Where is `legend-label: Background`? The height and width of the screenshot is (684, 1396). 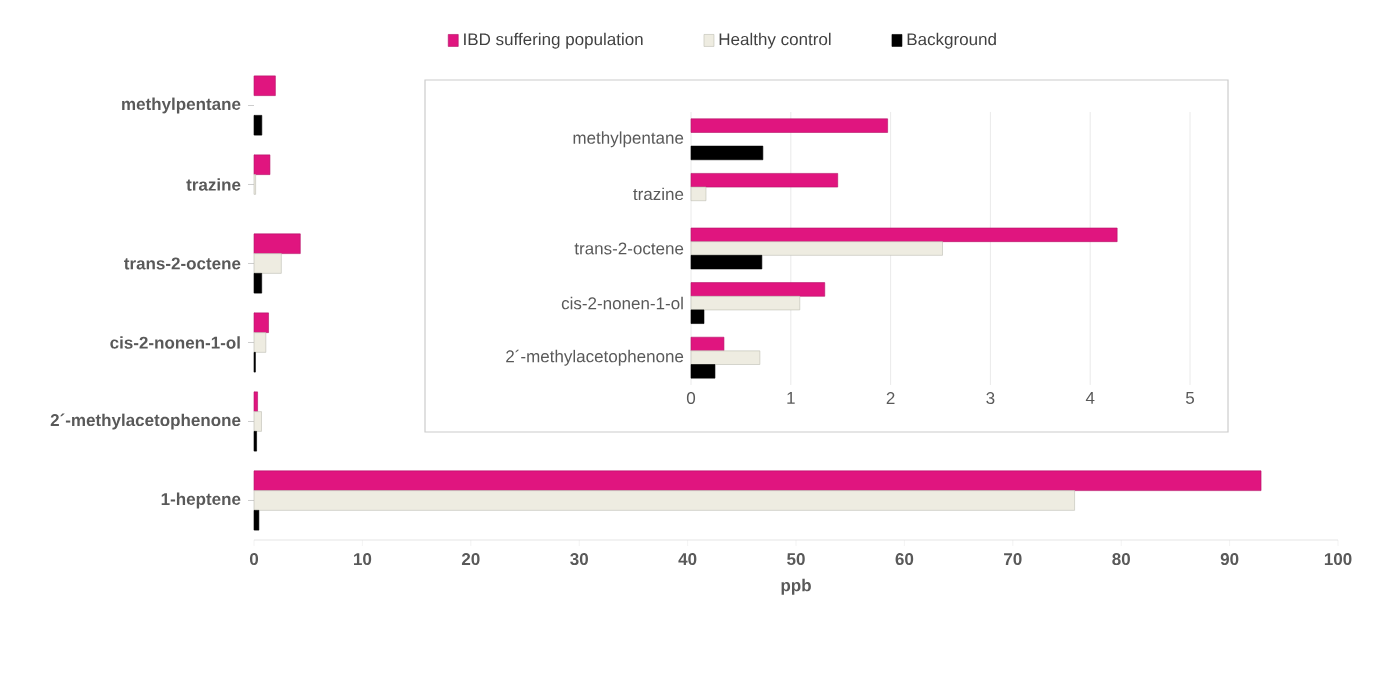
legend-label: Background is located at coordinates (951, 40).